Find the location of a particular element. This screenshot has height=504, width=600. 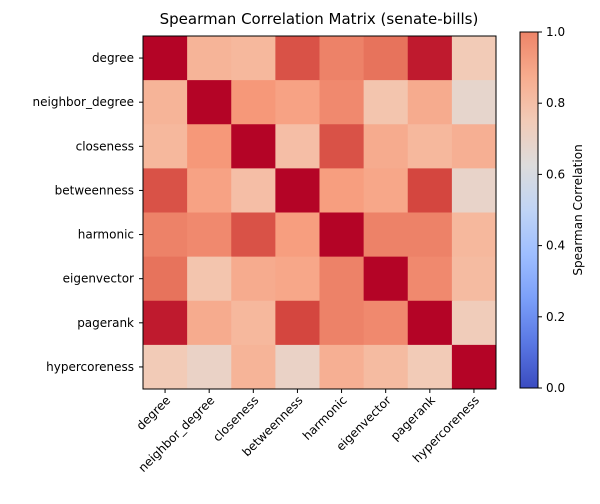

y-axis-tick-label: closeness is located at coordinates (105, 146).